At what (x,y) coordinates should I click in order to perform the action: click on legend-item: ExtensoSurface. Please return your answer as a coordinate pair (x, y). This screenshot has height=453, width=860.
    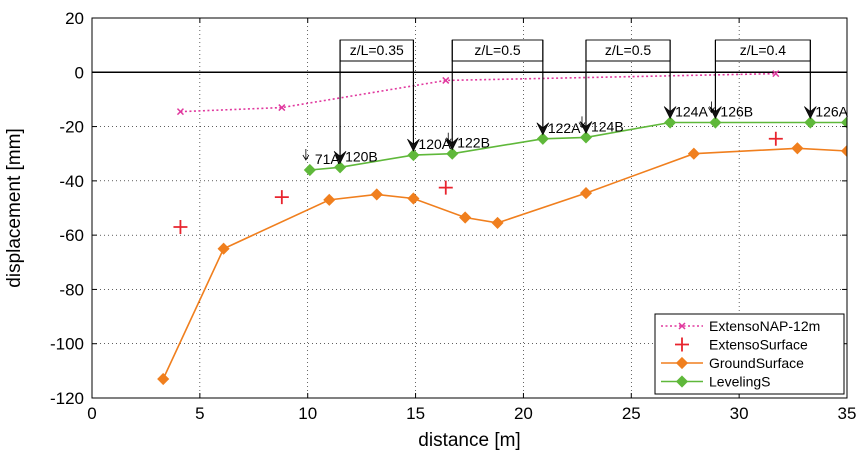
    Looking at the image, I should click on (741, 345).